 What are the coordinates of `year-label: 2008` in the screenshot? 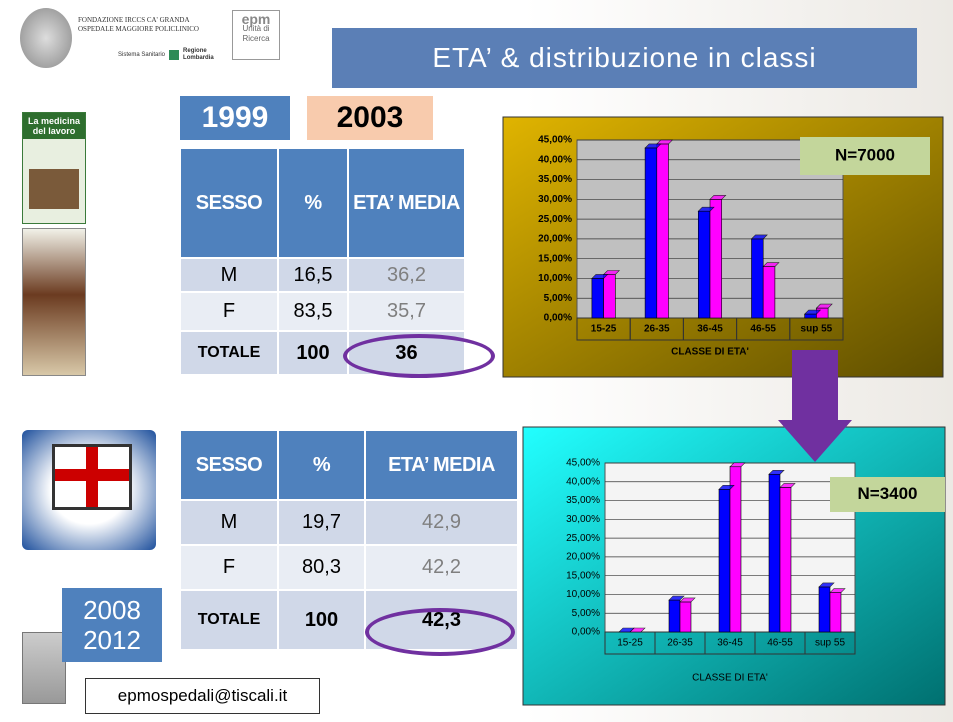 It's located at (112, 610).